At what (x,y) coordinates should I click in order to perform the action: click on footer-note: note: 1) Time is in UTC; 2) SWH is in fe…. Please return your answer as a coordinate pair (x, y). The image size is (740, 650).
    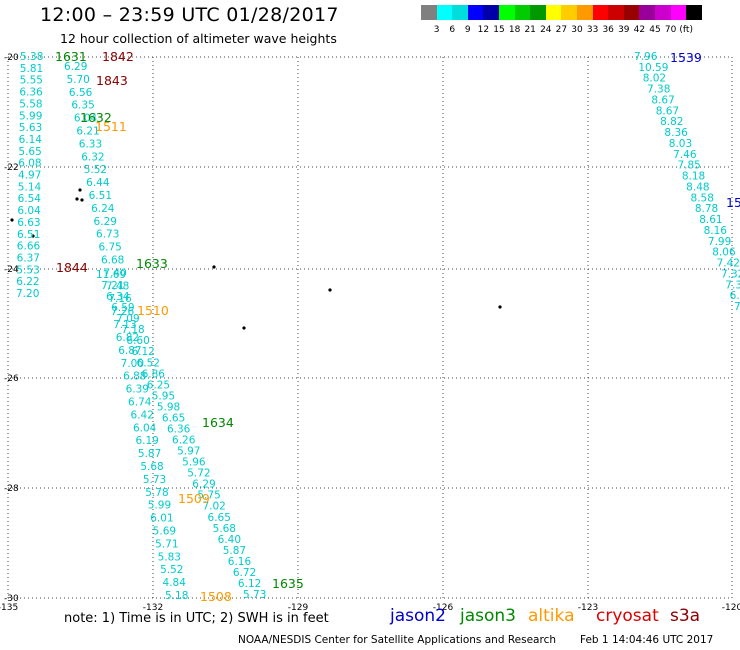
    Looking at the image, I should click on (196, 618).